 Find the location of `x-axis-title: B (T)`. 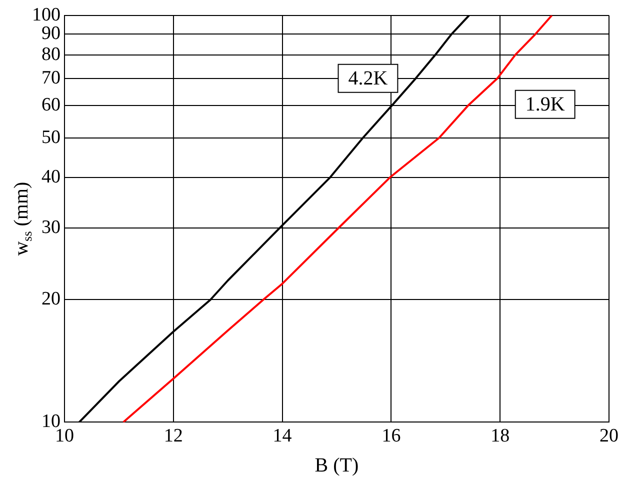

x-axis-title: B (T) is located at coordinates (336, 465).